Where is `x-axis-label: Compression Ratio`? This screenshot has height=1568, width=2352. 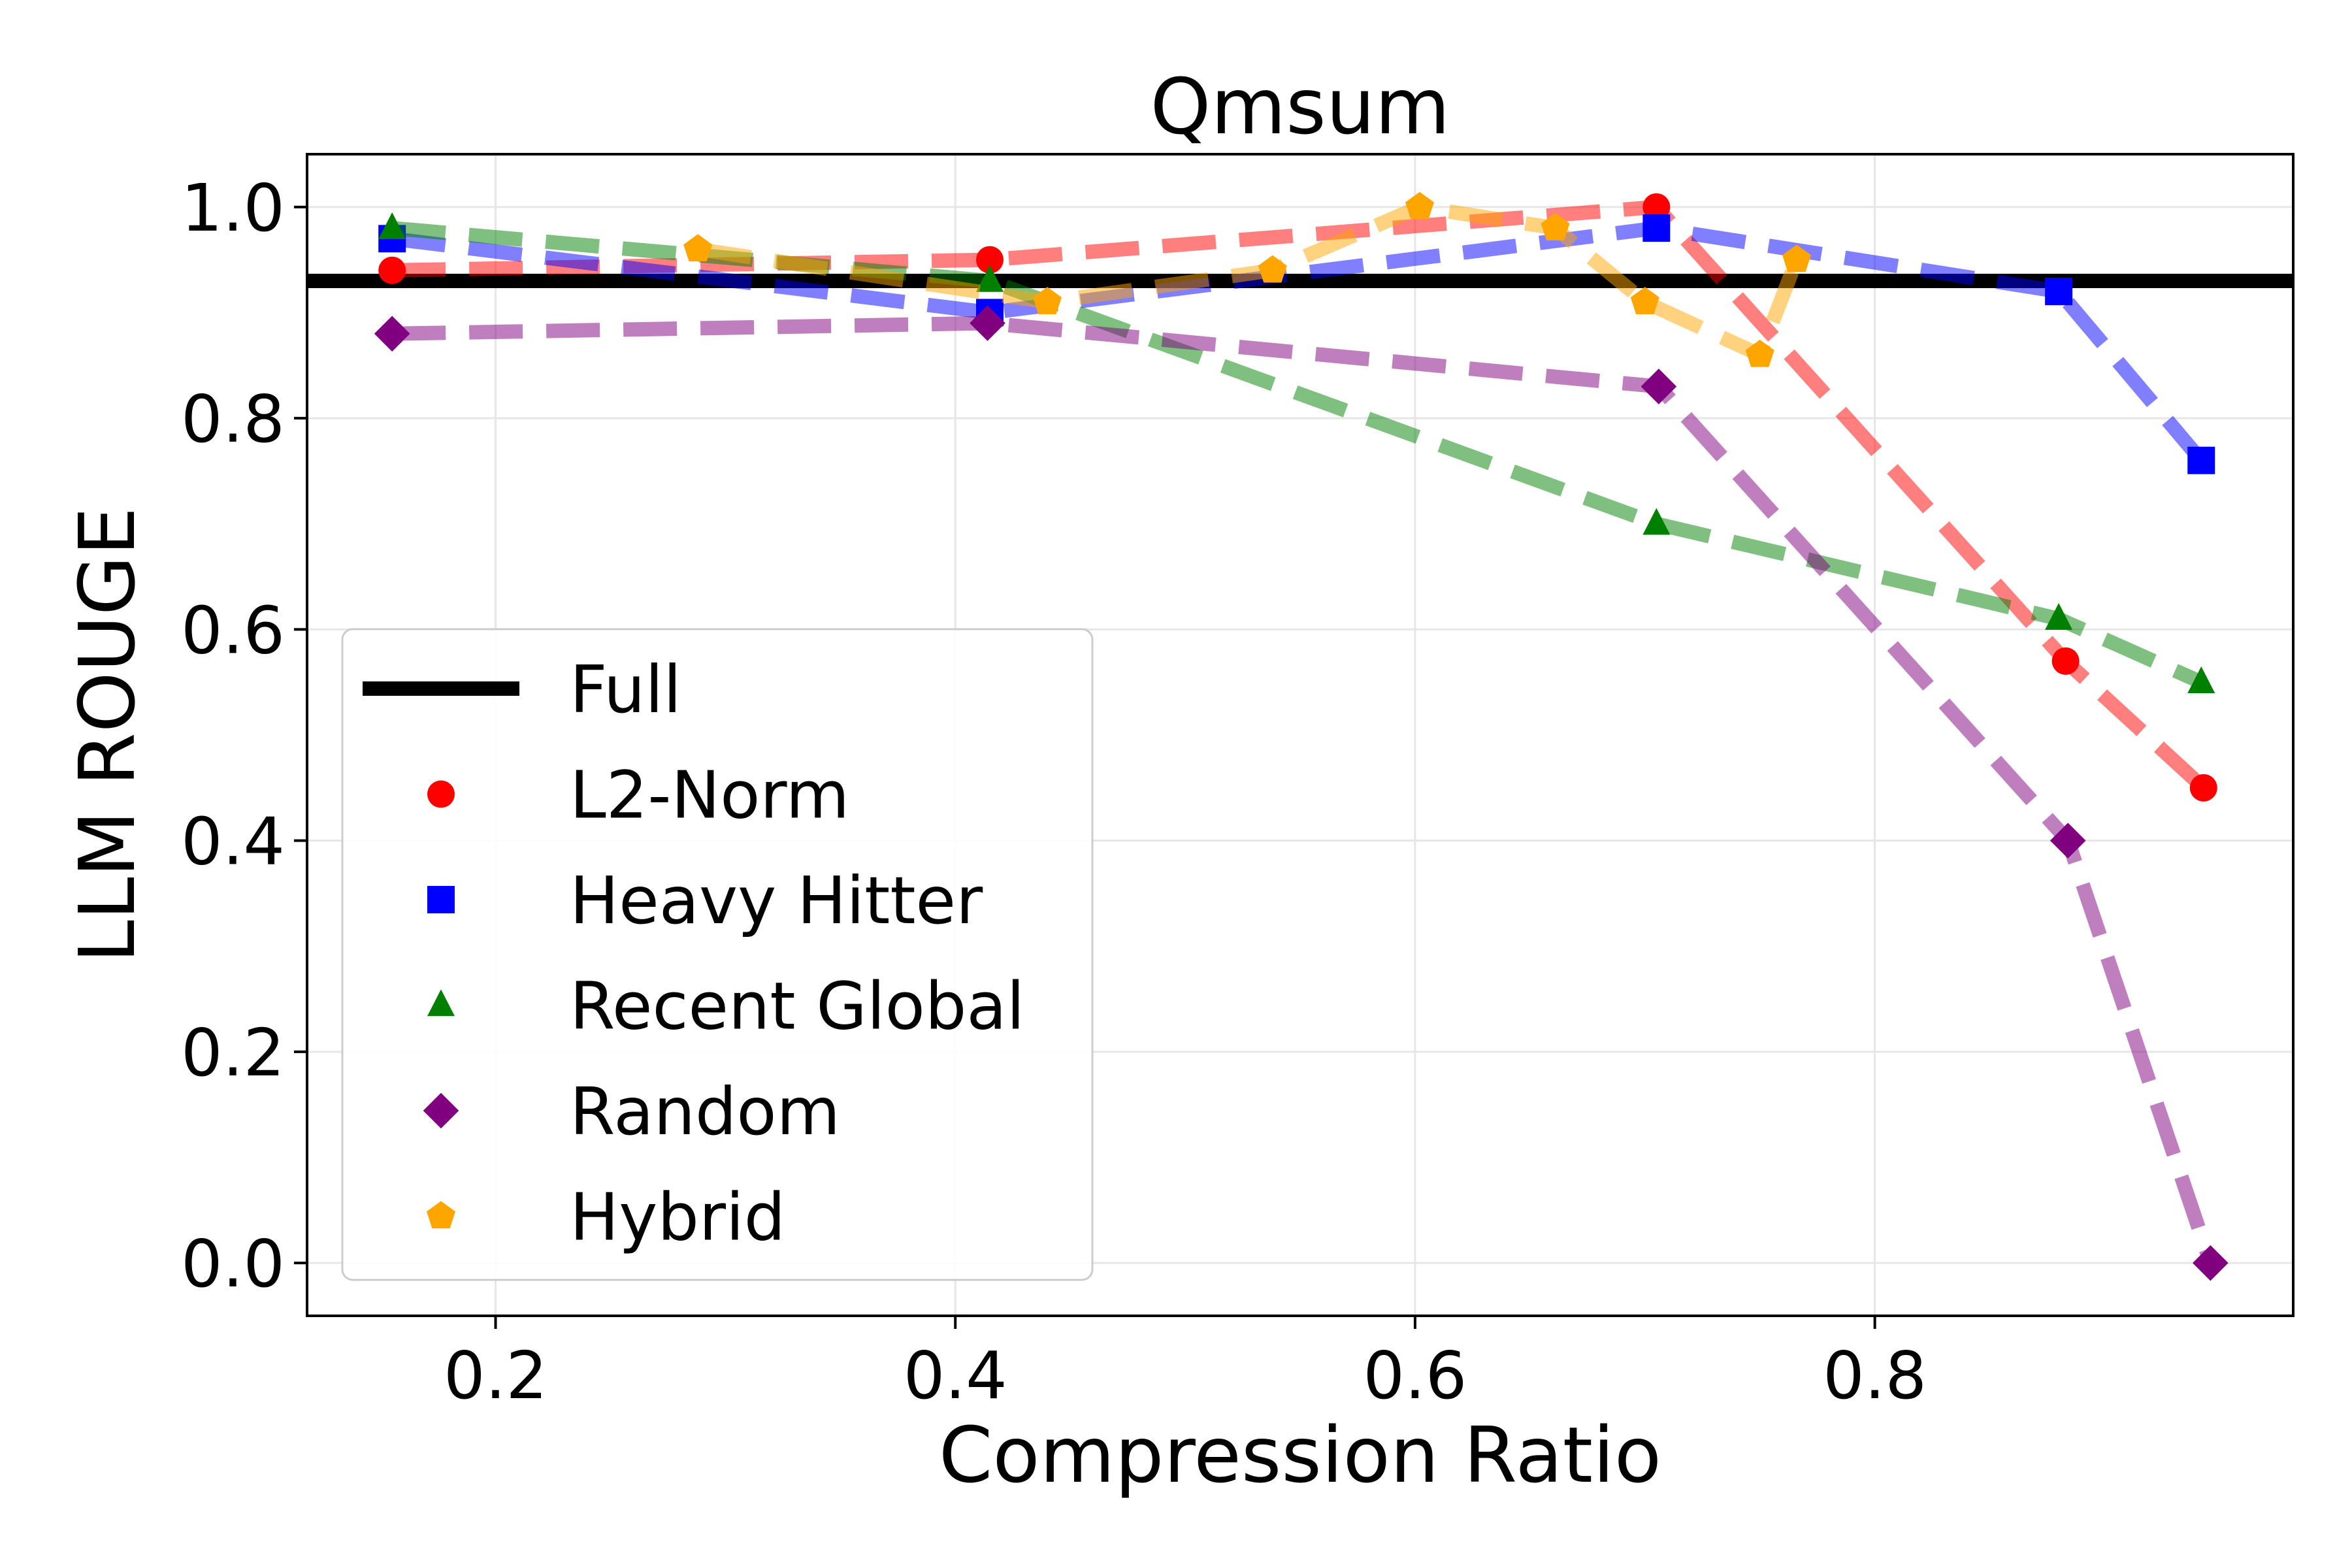
x-axis-label: Compression Ratio is located at coordinates (1300, 1455).